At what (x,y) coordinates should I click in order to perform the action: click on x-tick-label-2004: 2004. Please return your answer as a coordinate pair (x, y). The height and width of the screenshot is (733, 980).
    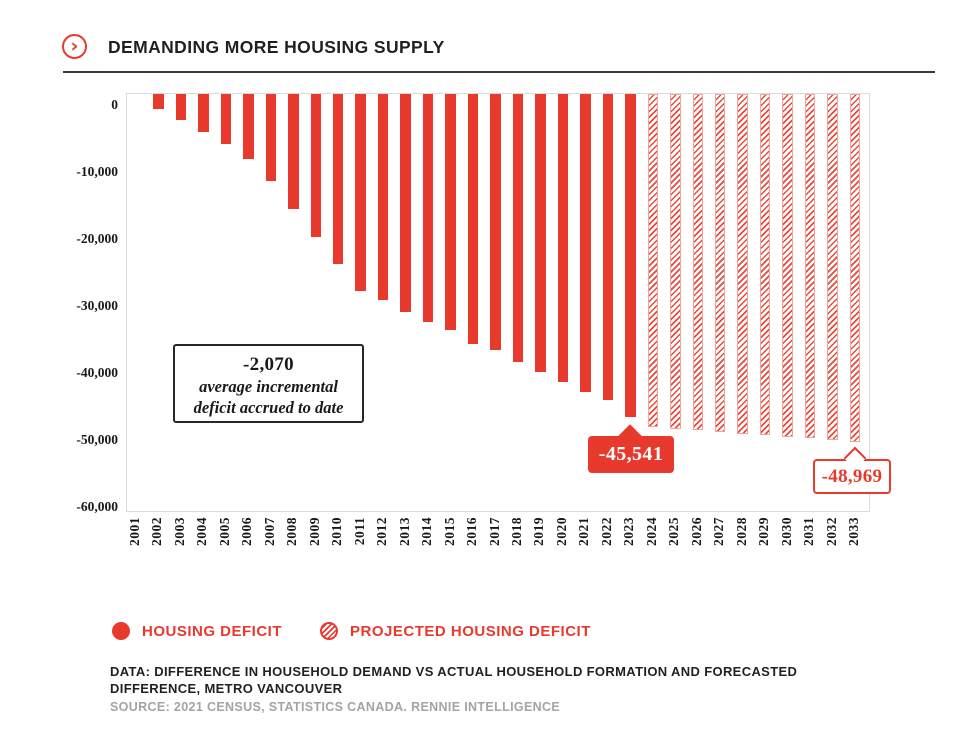
    Looking at the image, I should click on (202, 531).